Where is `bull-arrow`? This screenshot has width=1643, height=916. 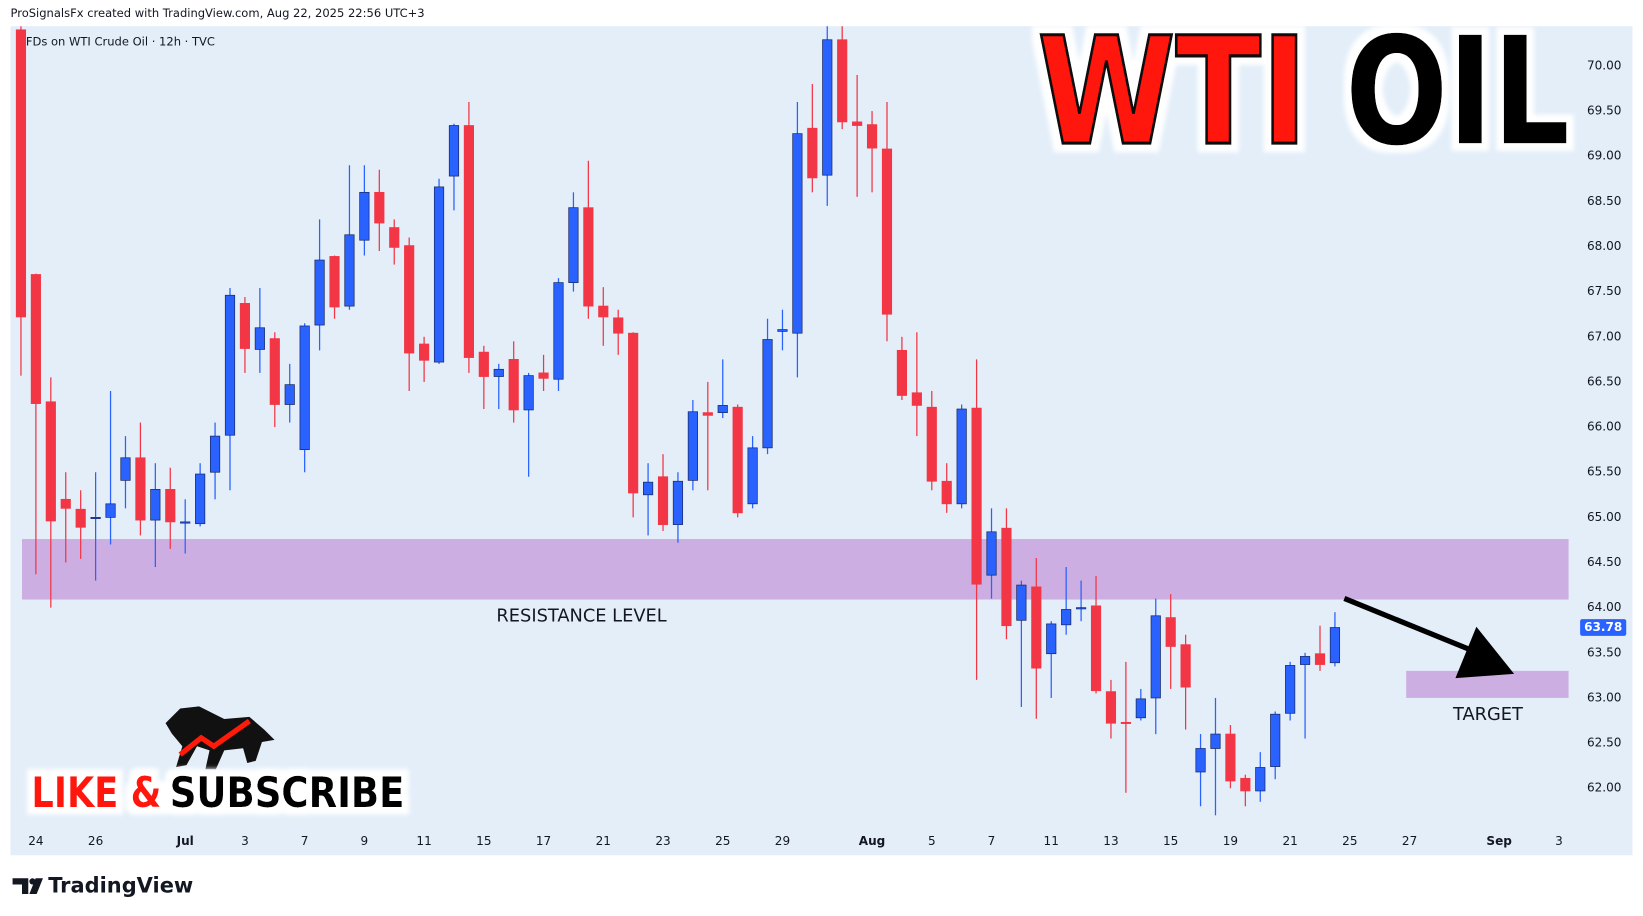 bull-arrow is located at coordinates (214, 737).